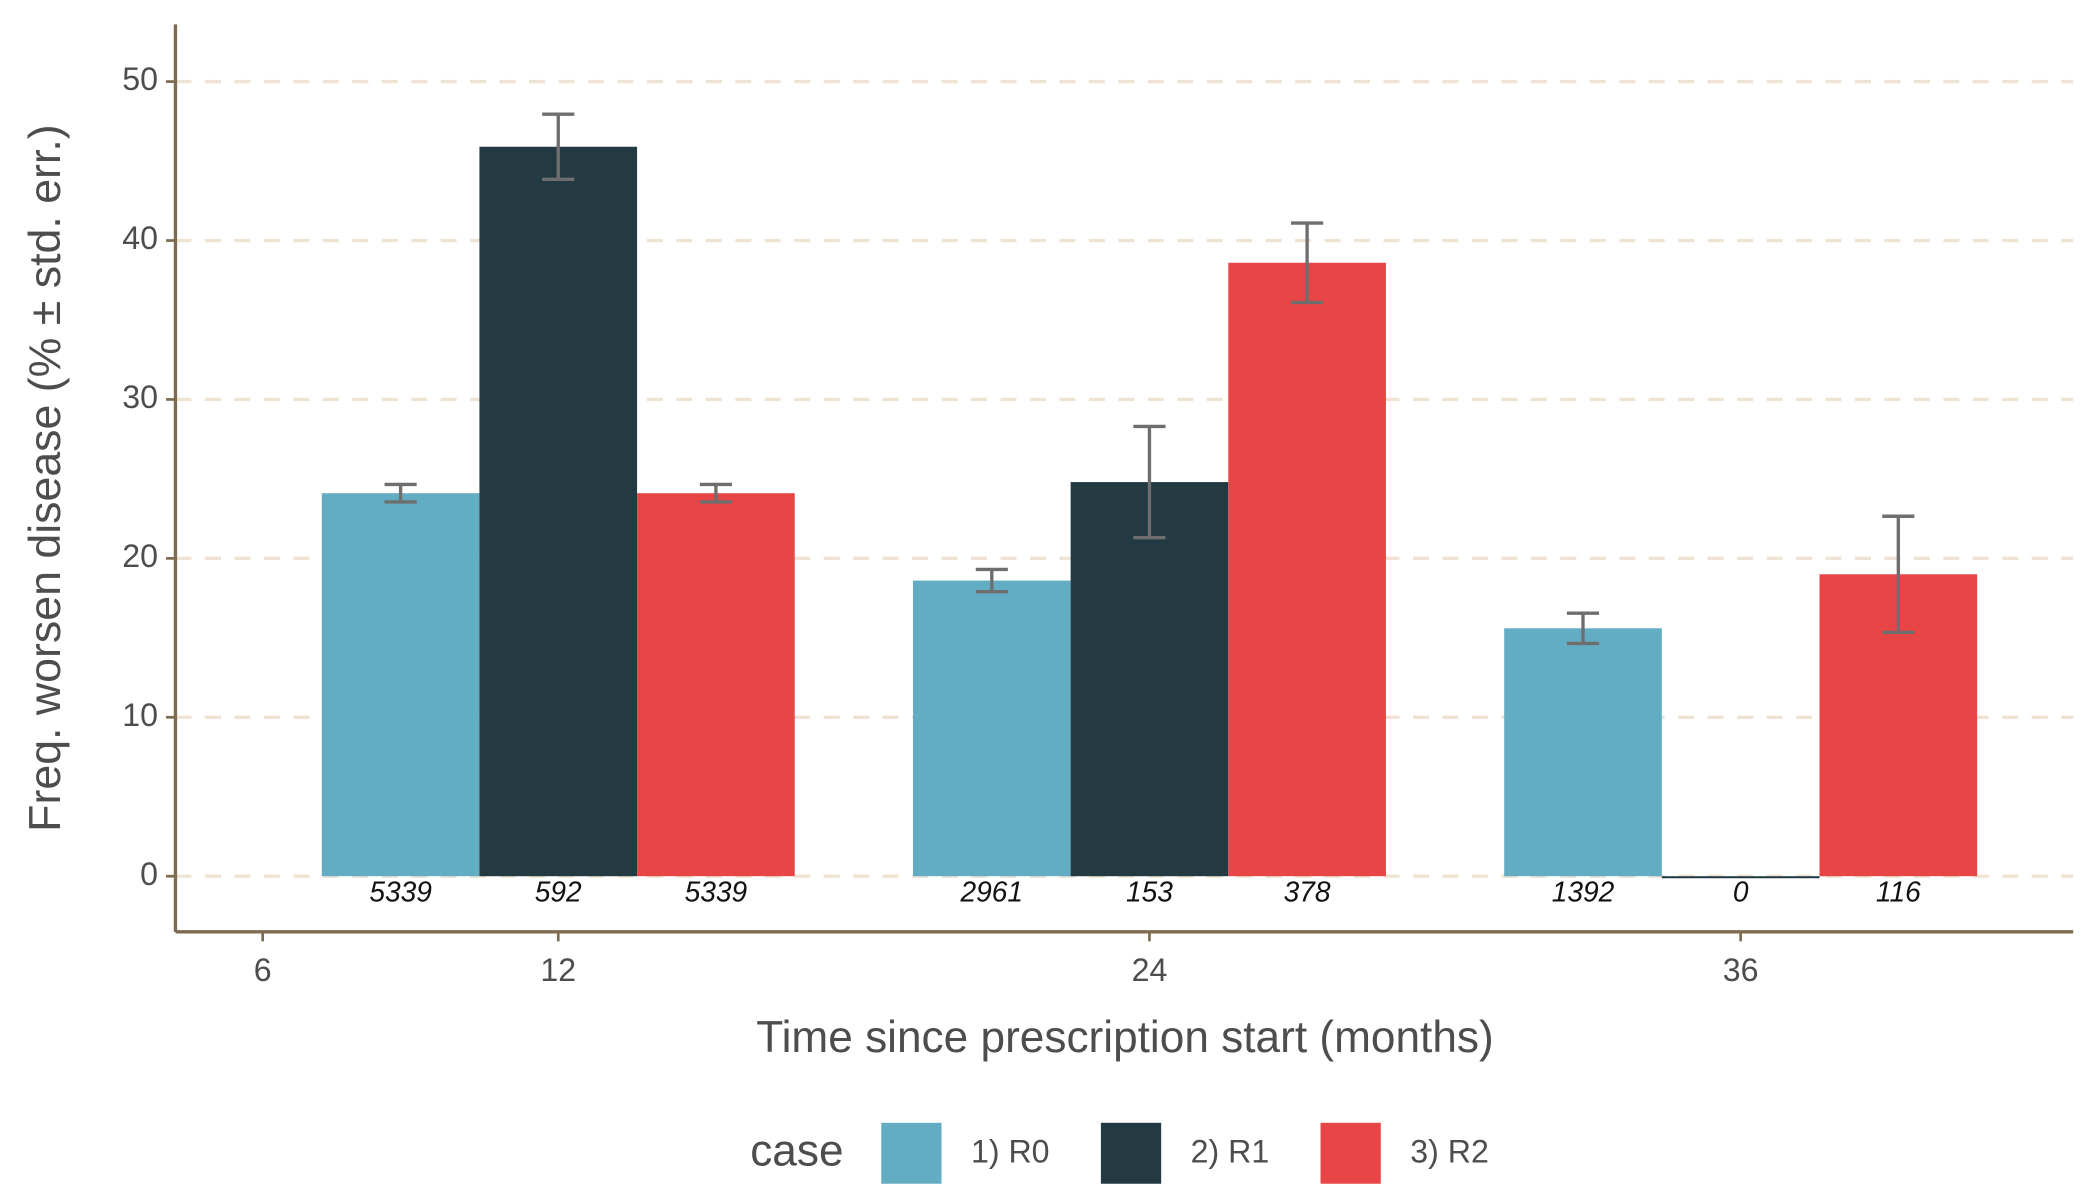  Describe the element at coordinates (796, 1151) in the screenshot. I see `legend-title: case` at that location.